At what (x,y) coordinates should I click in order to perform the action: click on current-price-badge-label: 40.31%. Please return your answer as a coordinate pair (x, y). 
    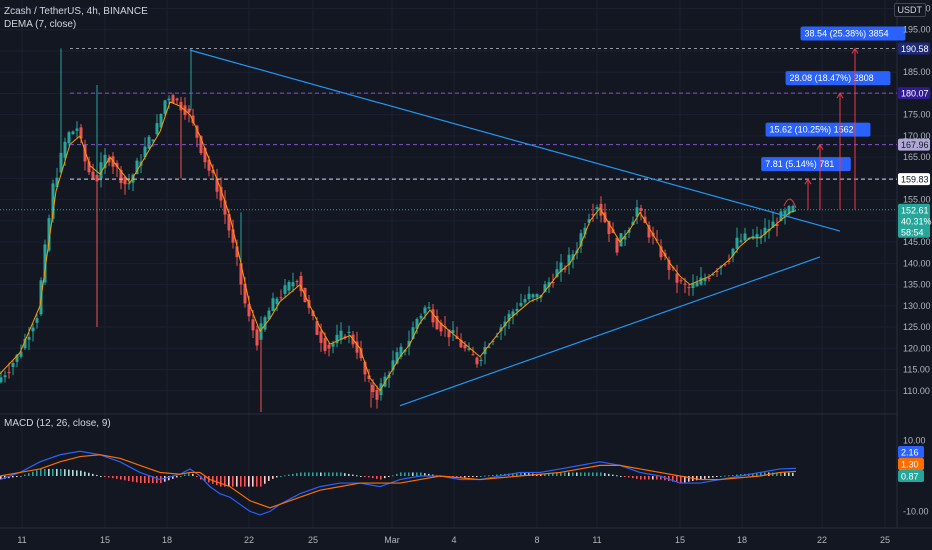
    Looking at the image, I should click on (916, 221).